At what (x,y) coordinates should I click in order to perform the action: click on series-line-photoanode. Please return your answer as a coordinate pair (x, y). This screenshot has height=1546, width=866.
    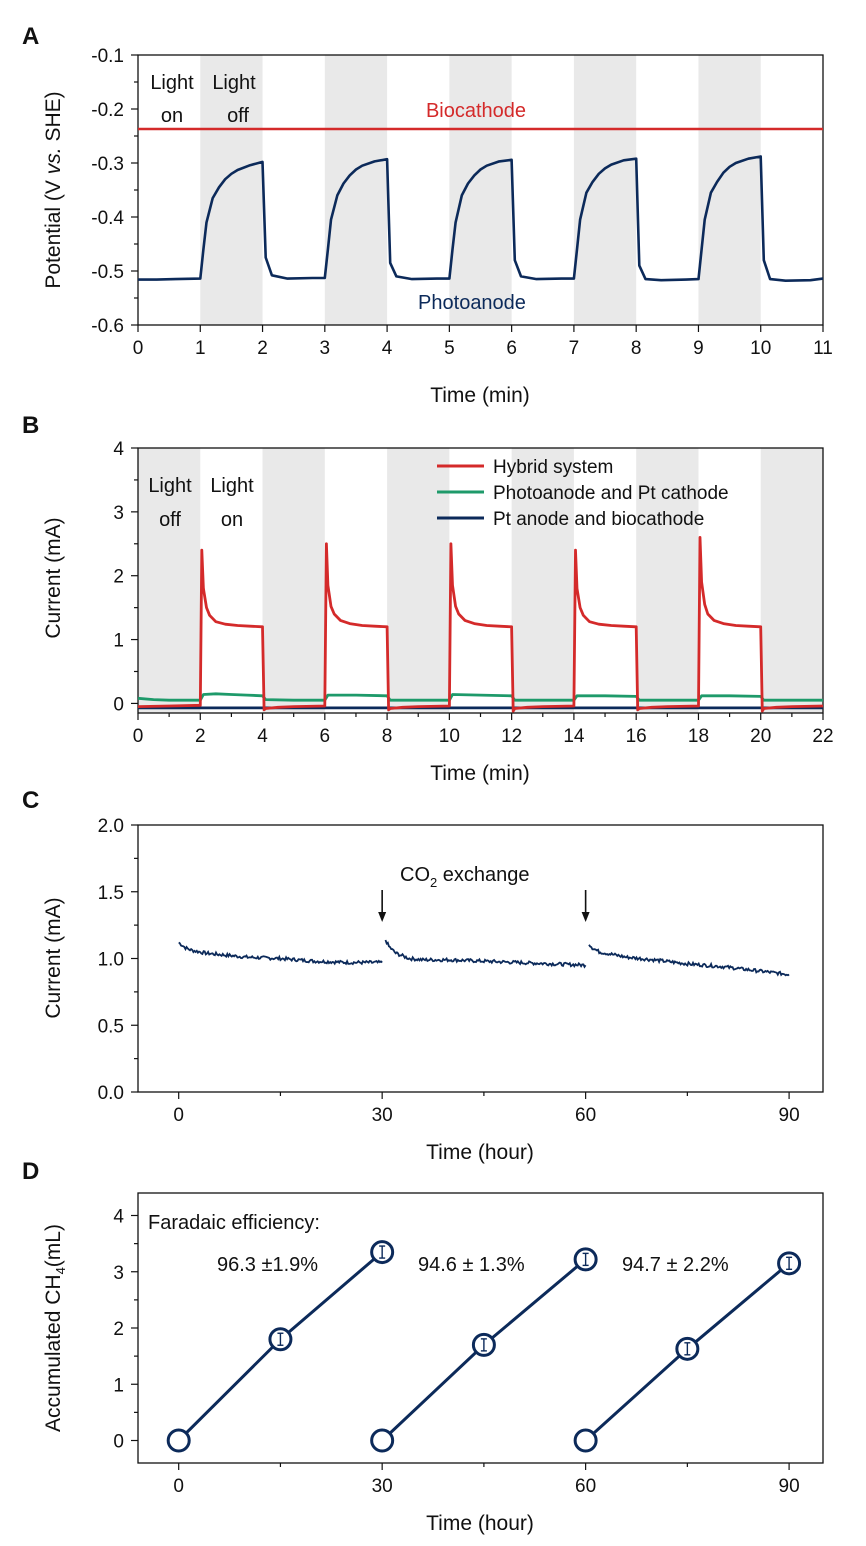
    Looking at the image, I should click on (481, 218).